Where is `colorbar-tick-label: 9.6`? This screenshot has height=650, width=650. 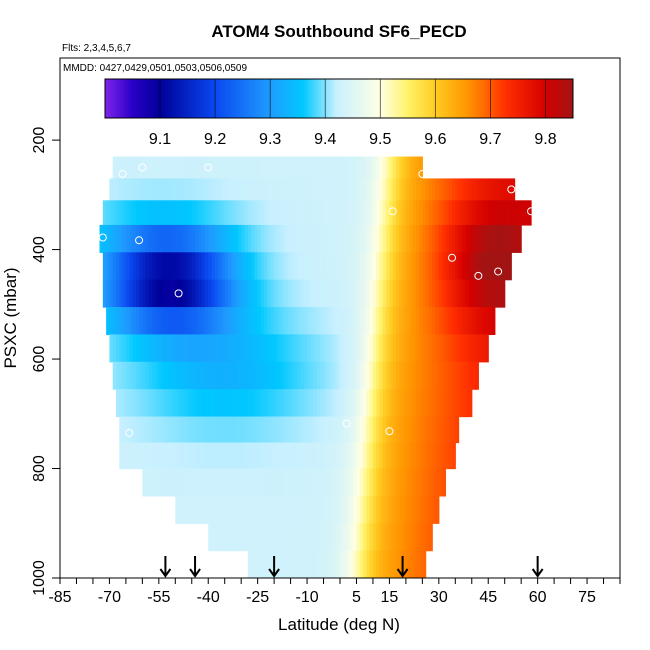
colorbar-tick-label: 9.6 is located at coordinates (435, 139).